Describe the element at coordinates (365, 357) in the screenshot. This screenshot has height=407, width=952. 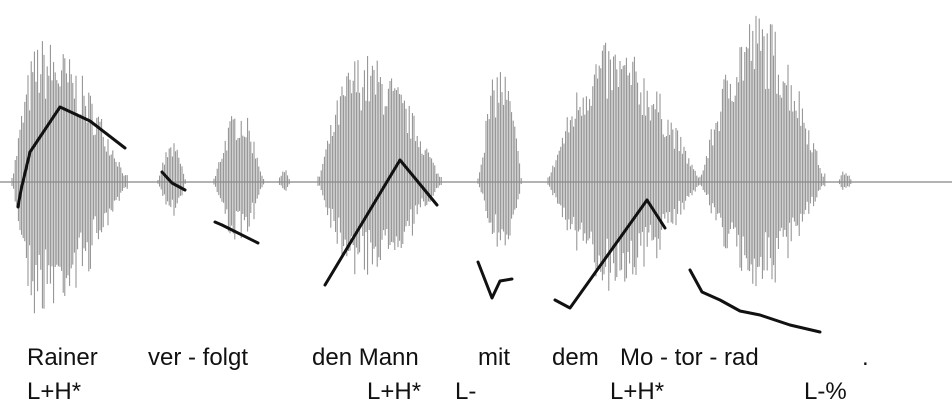
I see `word: den Mann` at that location.